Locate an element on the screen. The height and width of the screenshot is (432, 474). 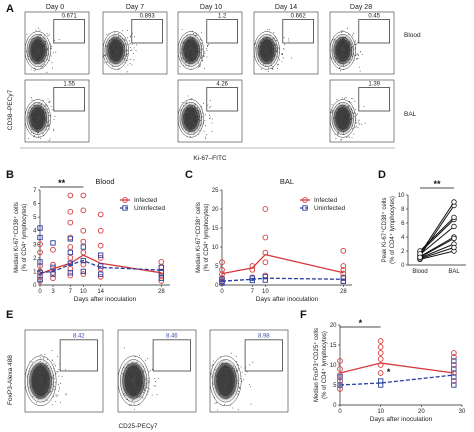
x-tick-label: 20 is located at coordinates (421, 412).